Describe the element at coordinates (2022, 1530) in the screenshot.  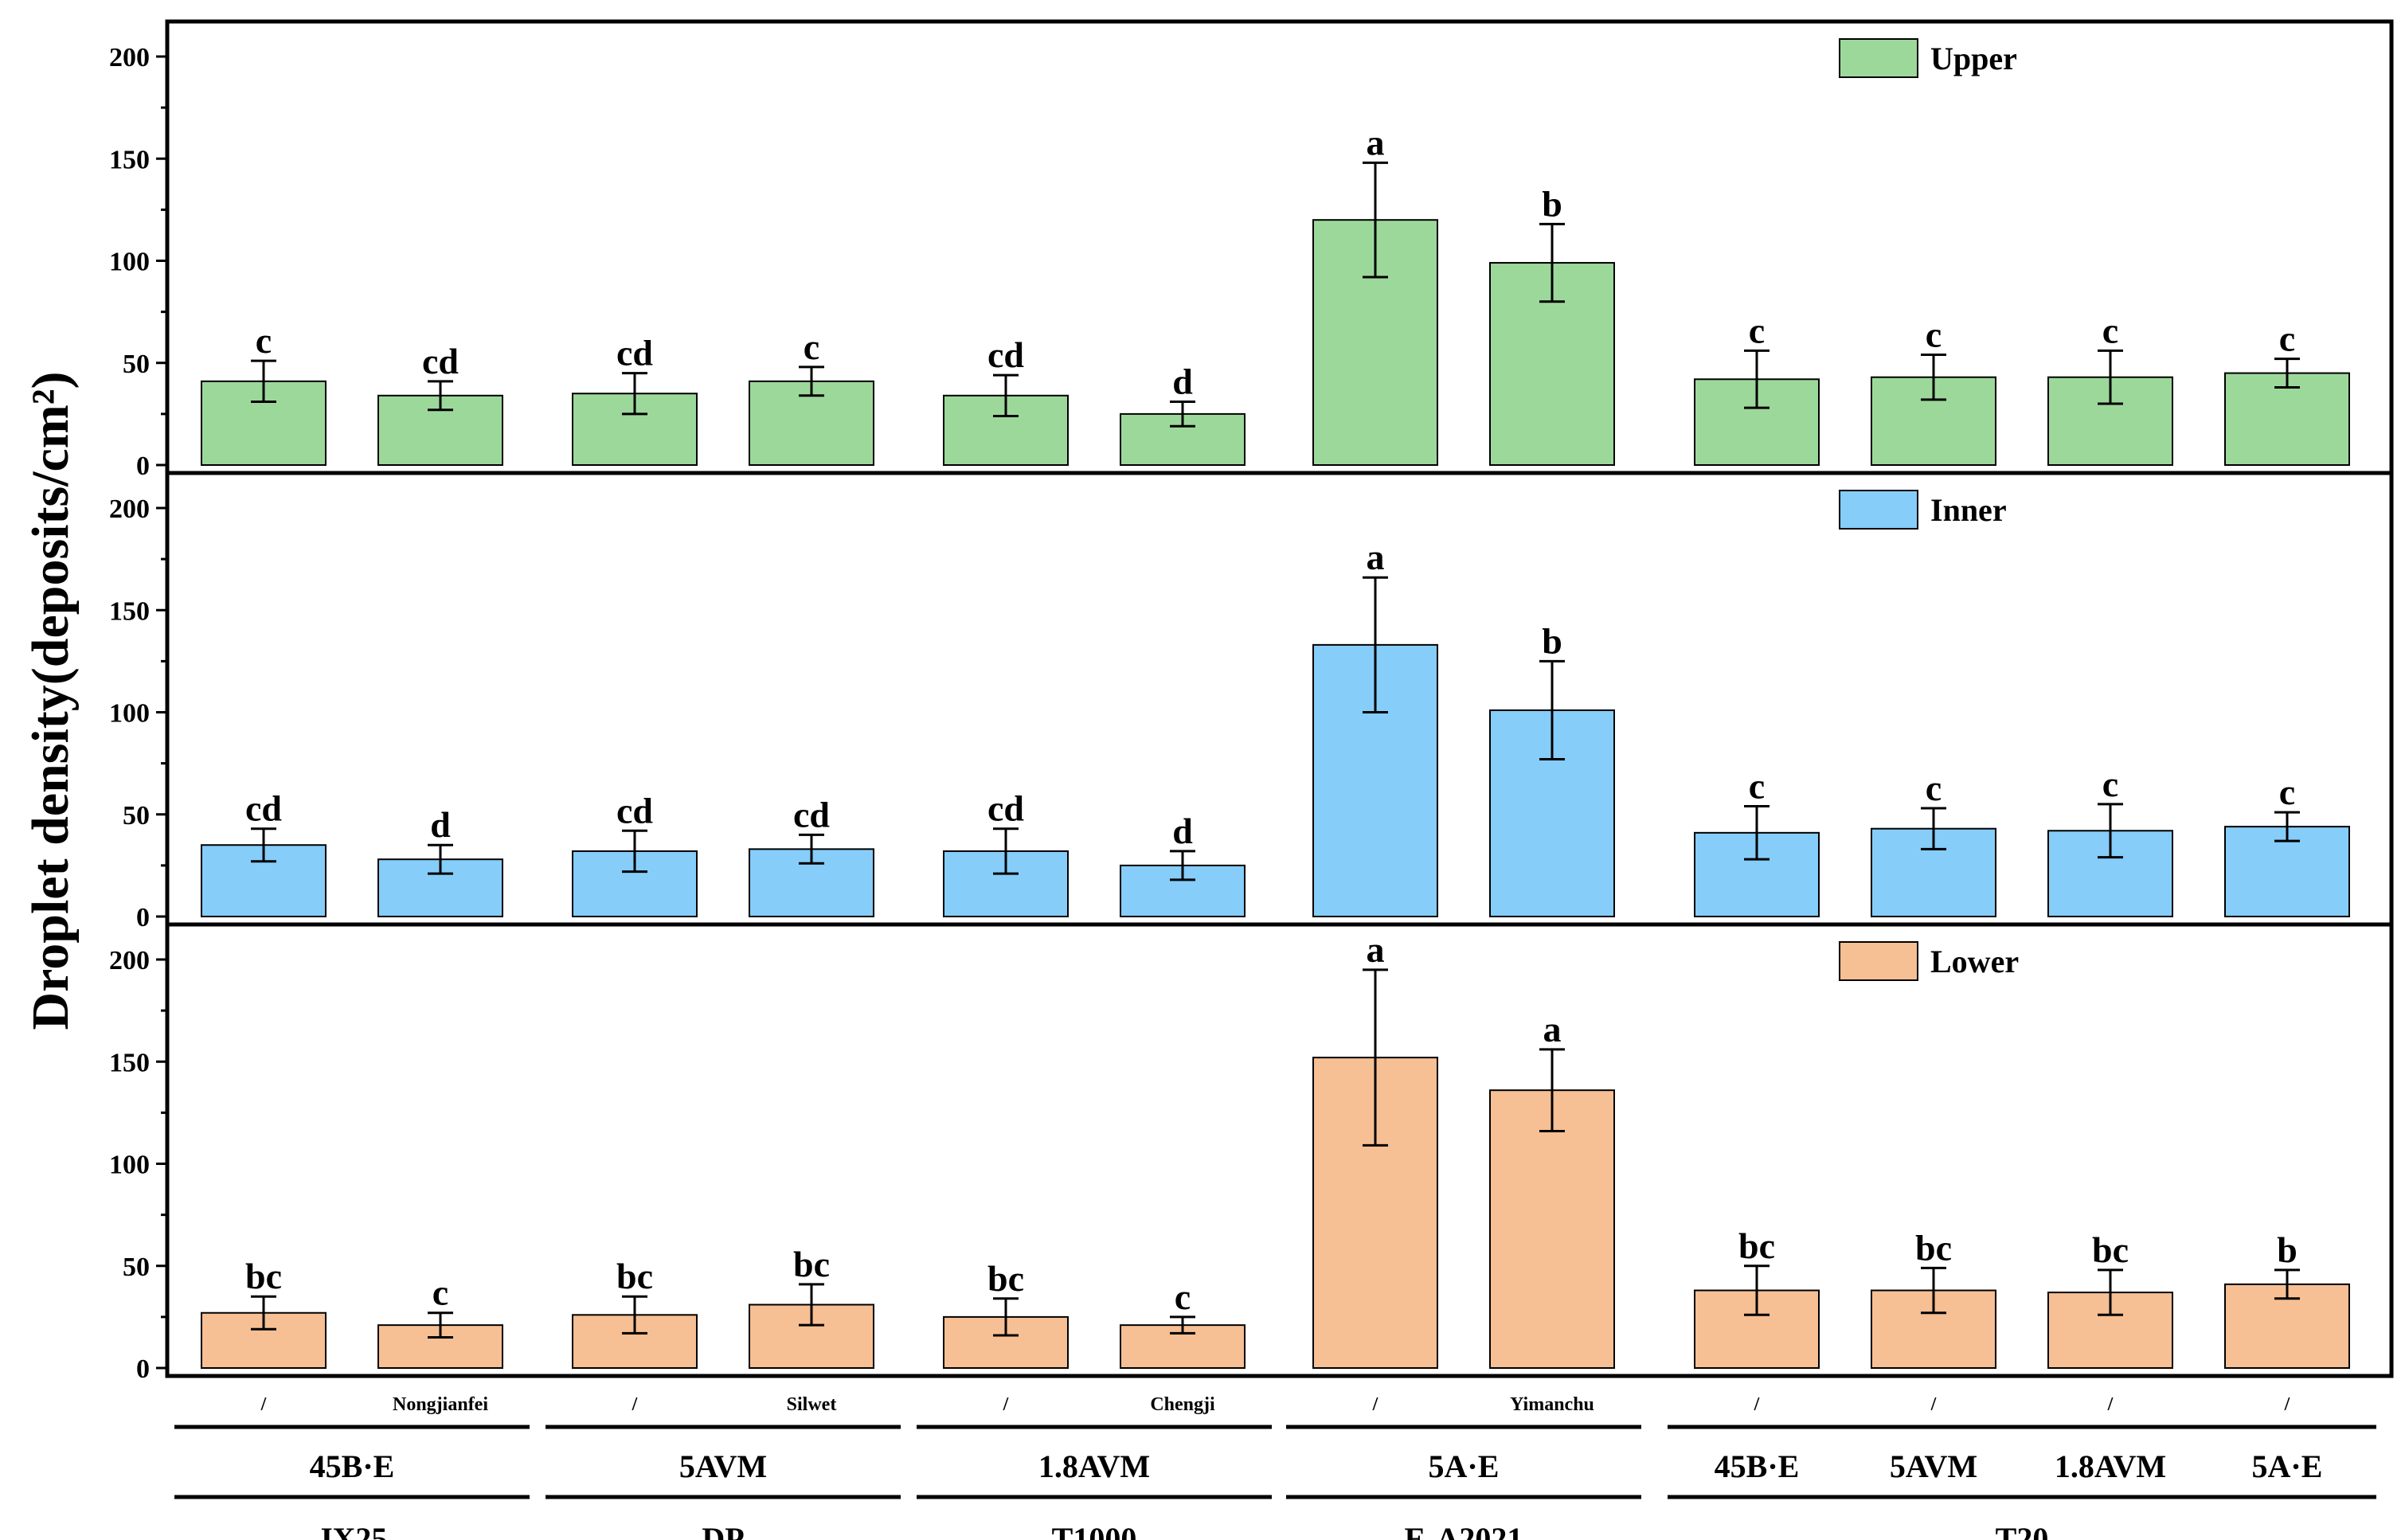
I see `model-label: T20` at that location.